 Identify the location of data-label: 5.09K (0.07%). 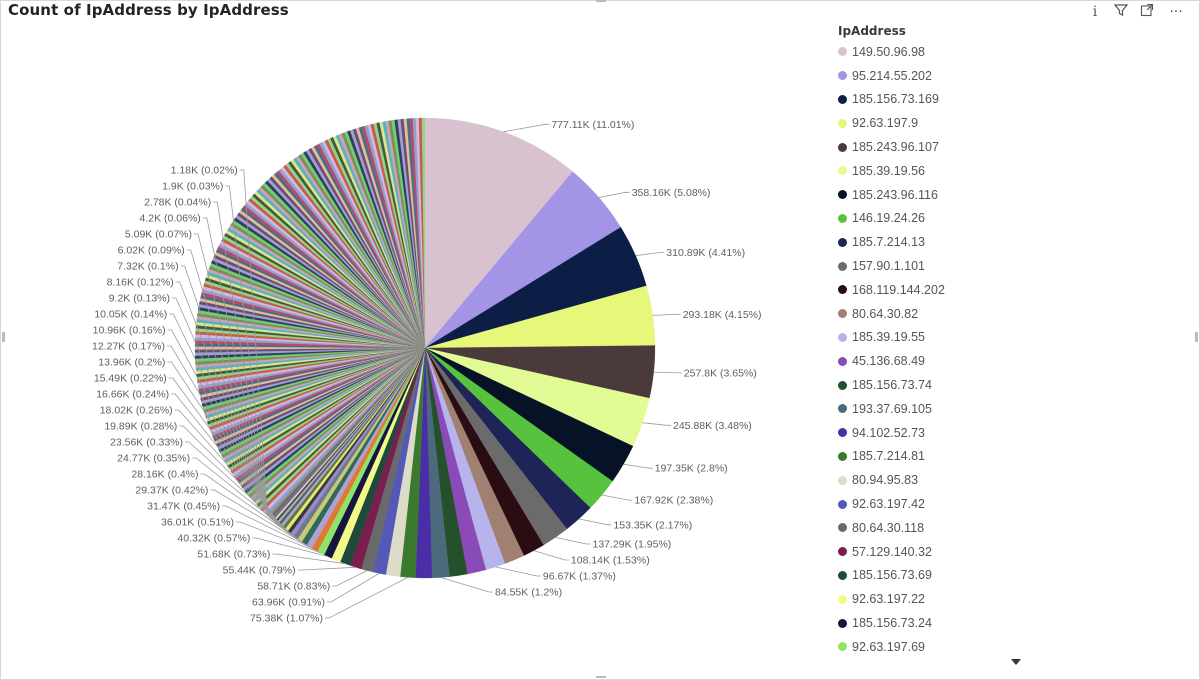
(158, 235).